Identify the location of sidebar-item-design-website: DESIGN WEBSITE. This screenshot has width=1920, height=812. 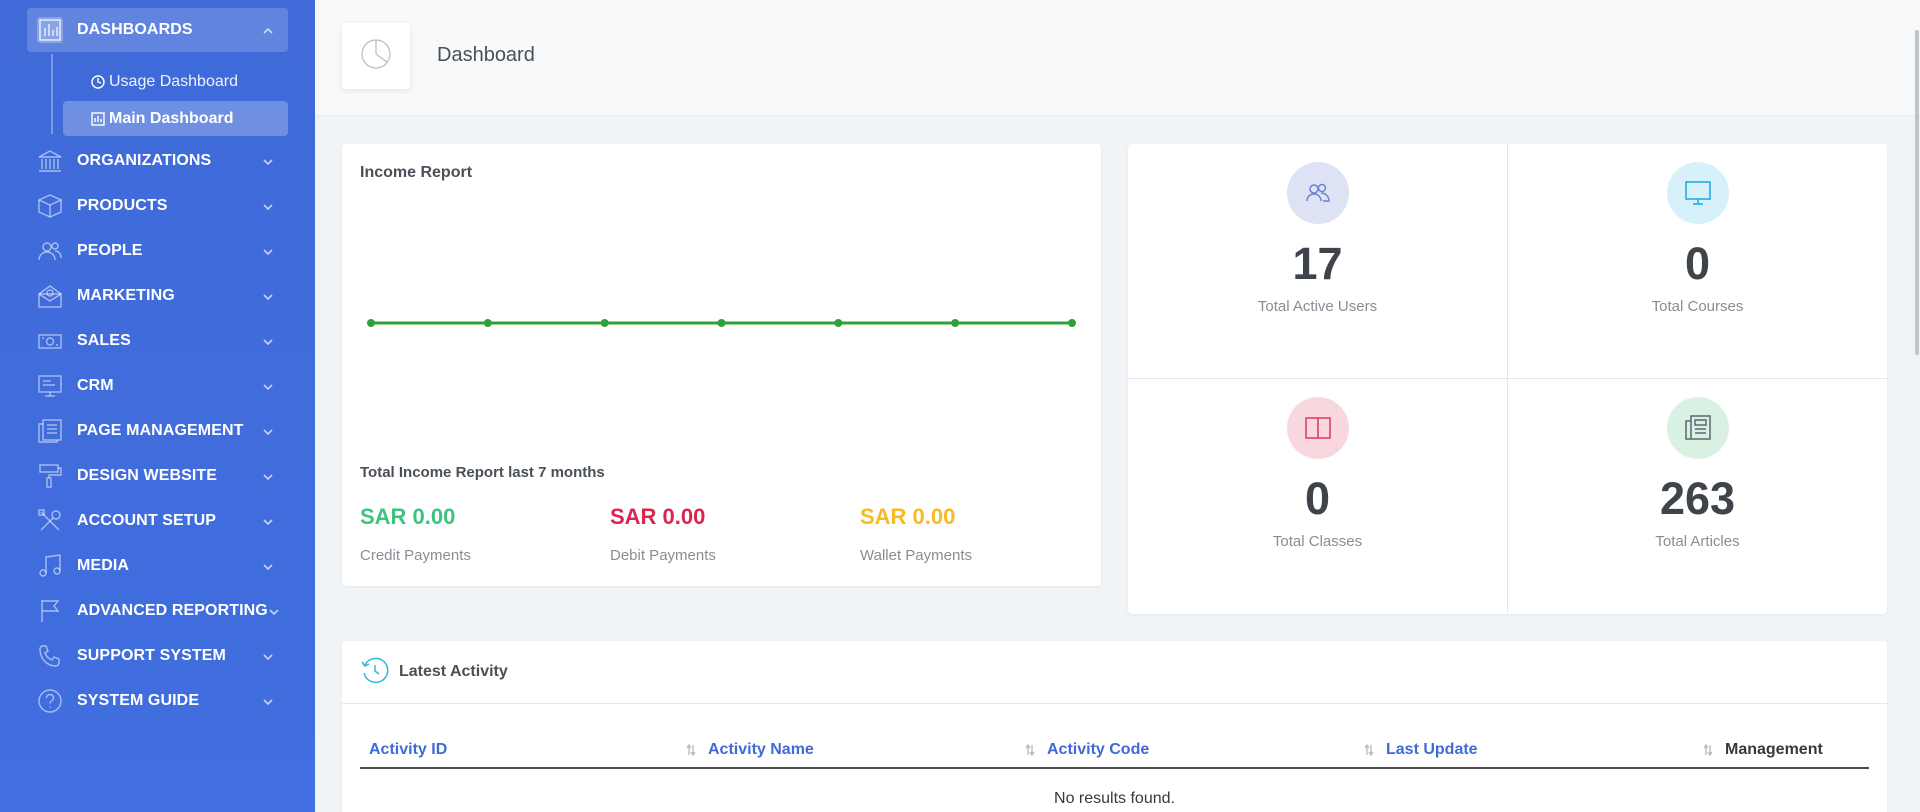
(157, 476).